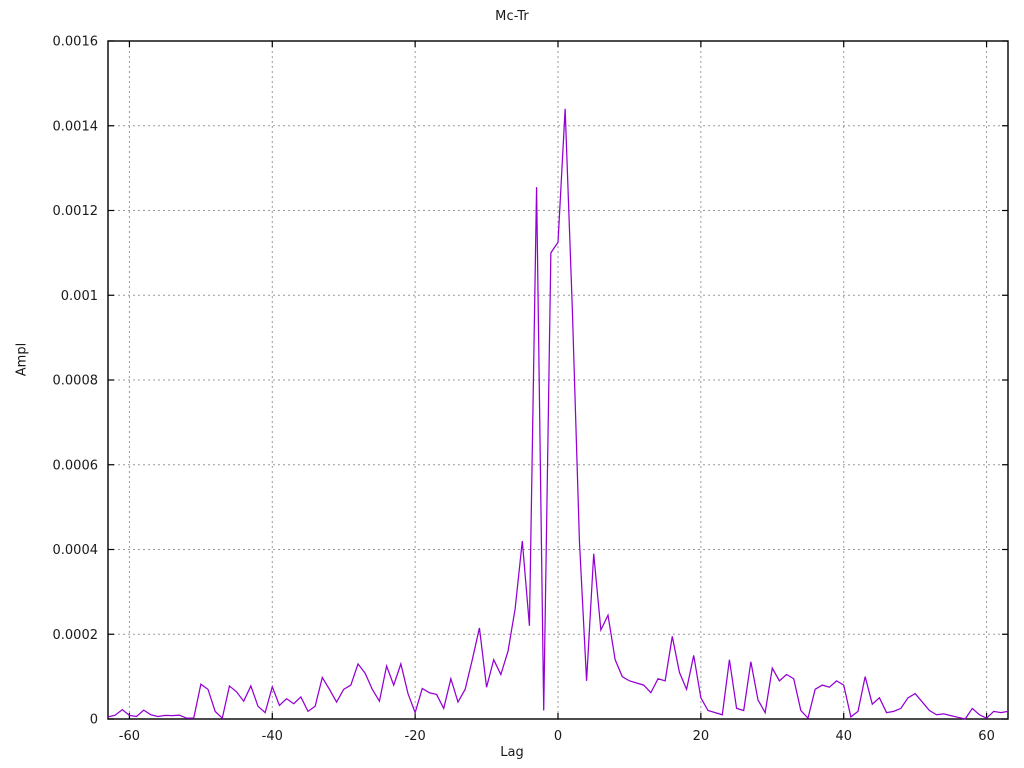 The height and width of the screenshot is (768, 1024). Describe the element at coordinates (558, 736) in the screenshot. I see `x-tick-label: 0` at that location.